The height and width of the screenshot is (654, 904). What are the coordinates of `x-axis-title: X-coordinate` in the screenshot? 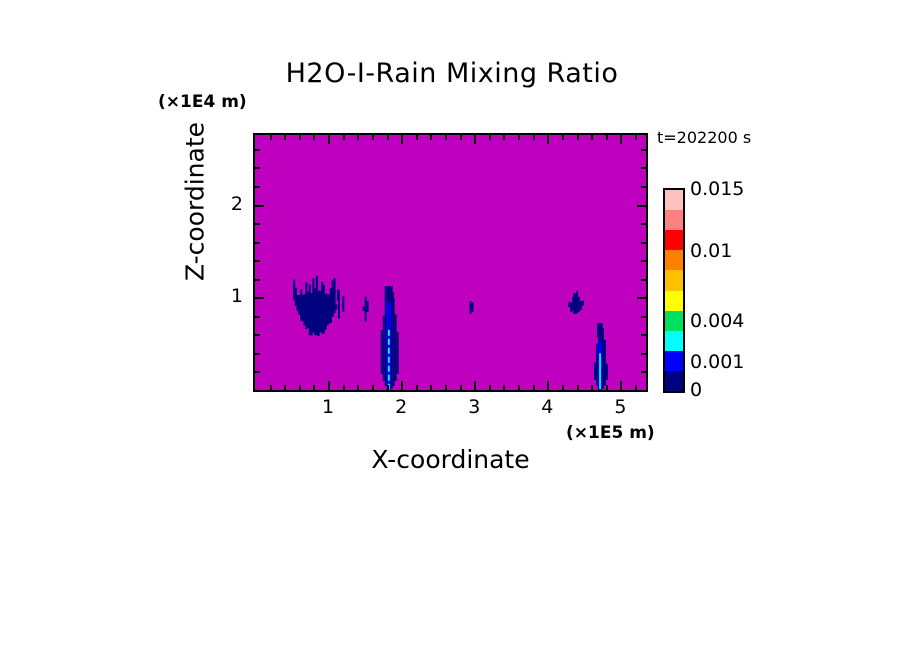 It's located at (450, 459).